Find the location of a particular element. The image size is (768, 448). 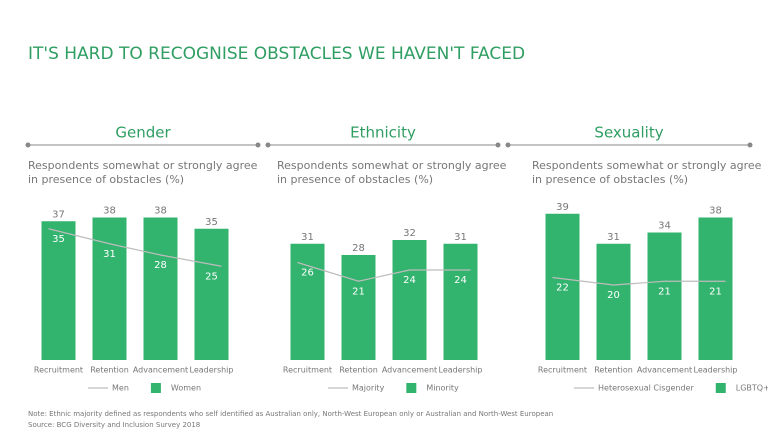

panel-title: Ethnicity is located at coordinates (383, 133).